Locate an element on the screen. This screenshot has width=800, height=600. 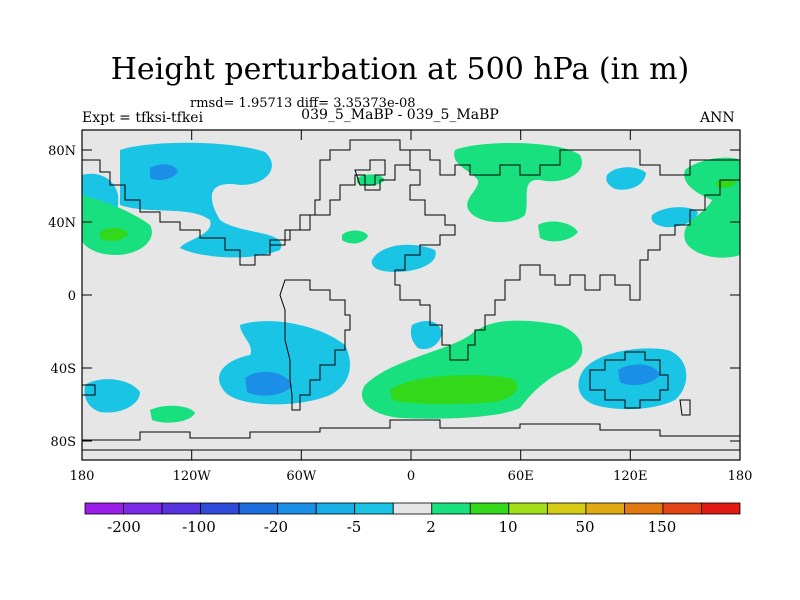
map-title: Height perturbation at 500 hPa (in m) is located at coordinates (400, 69).